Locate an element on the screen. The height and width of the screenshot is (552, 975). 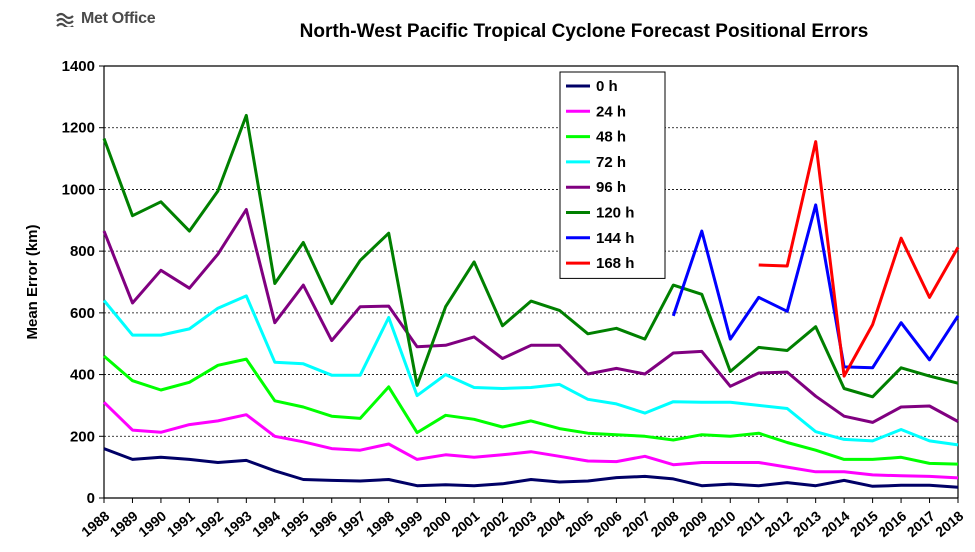
series-line-144-h is located at coordinates (815, 286).